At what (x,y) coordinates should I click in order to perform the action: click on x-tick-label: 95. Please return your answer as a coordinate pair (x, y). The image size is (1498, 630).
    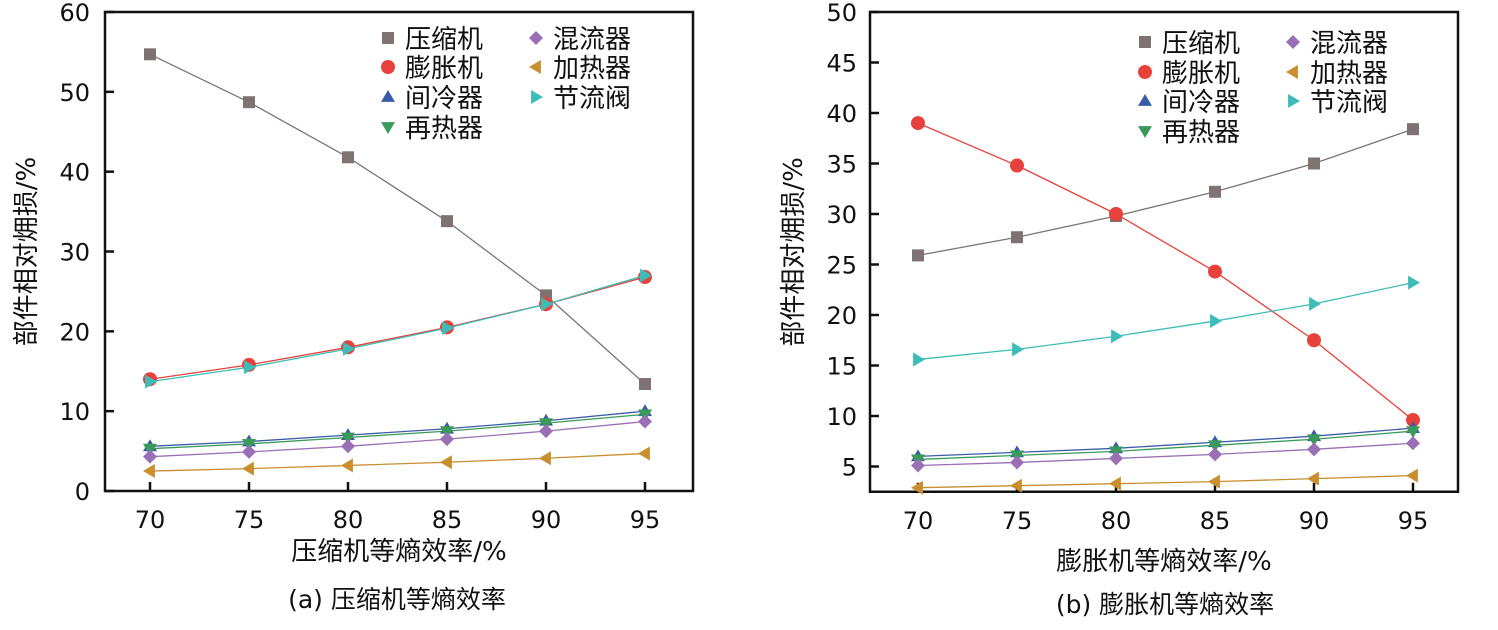
    Looking at the image, I should click on (645, 520).